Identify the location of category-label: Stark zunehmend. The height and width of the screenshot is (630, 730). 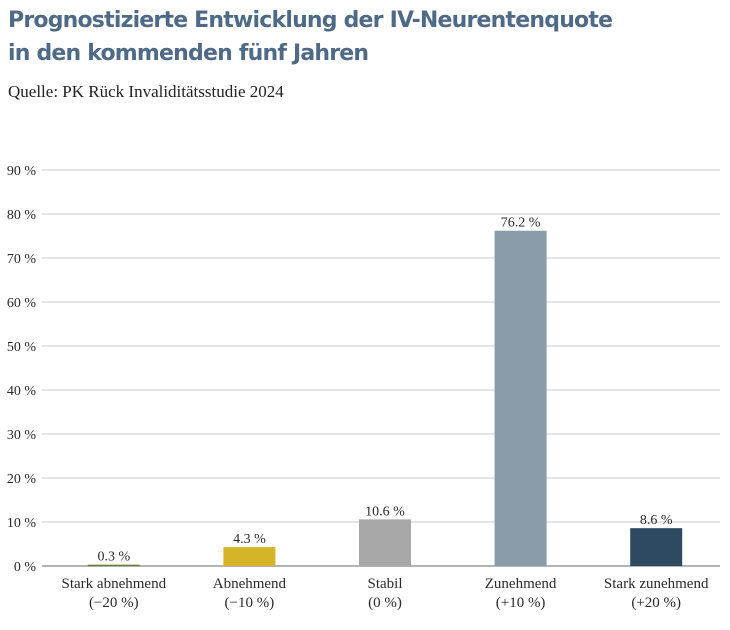
(656, 584).